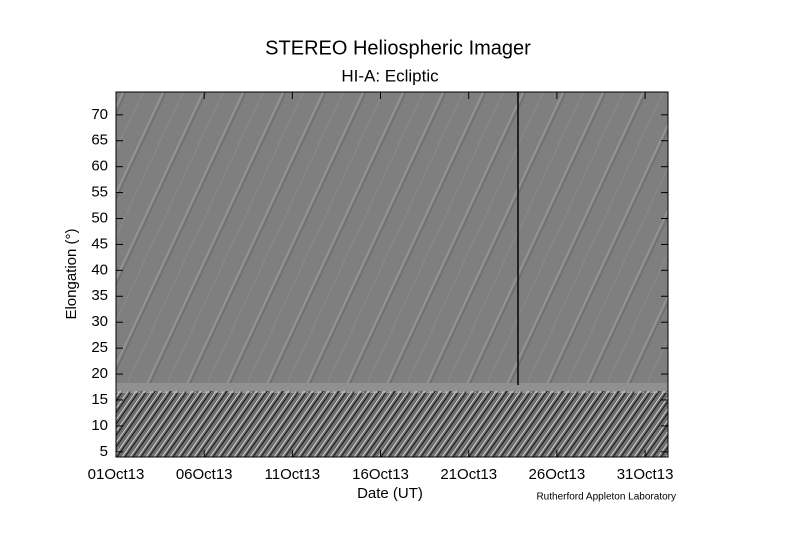 The height and width of the screenshot is (538, 785). Describe the element at coordinates (99, 347) in the screenshot. I see `y-tick-label: 25` at that location.